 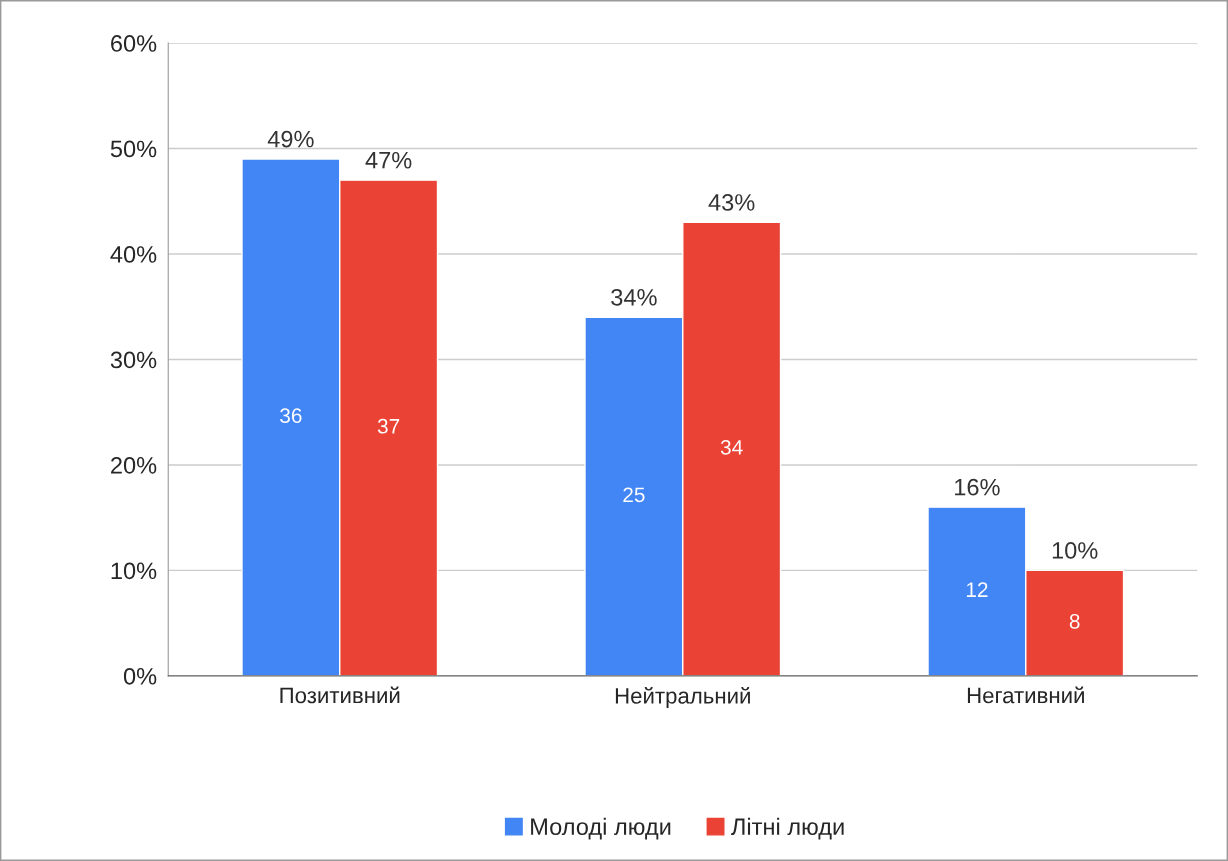 I want to click on data-label: 43%, so click(x=731, y=202).